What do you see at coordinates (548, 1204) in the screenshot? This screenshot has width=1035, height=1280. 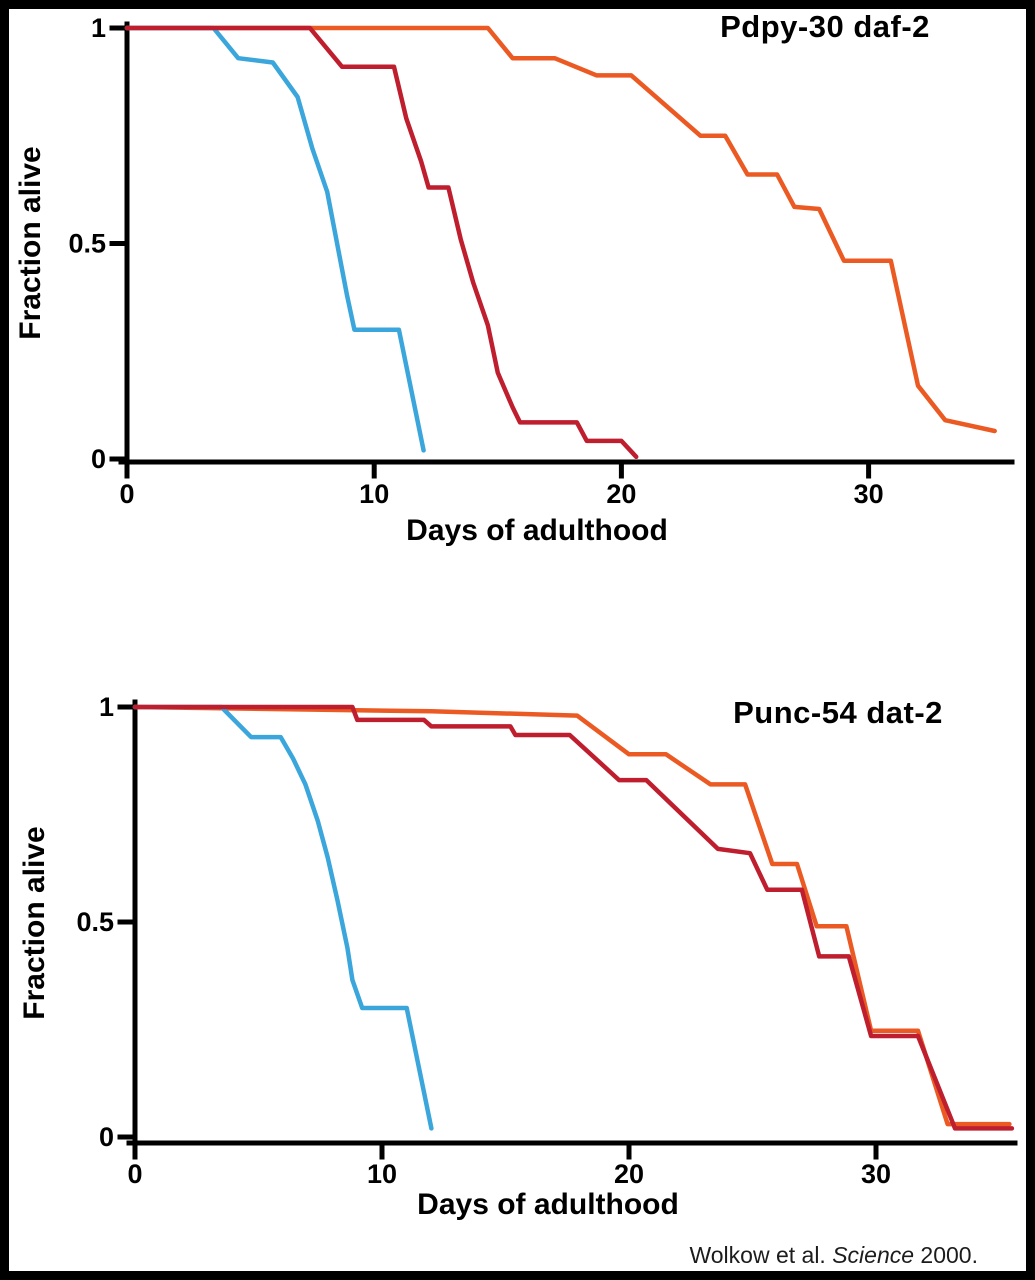 I see `x-axis-title-bottom: Days of adulthood` at bounding box center [548, 1204].